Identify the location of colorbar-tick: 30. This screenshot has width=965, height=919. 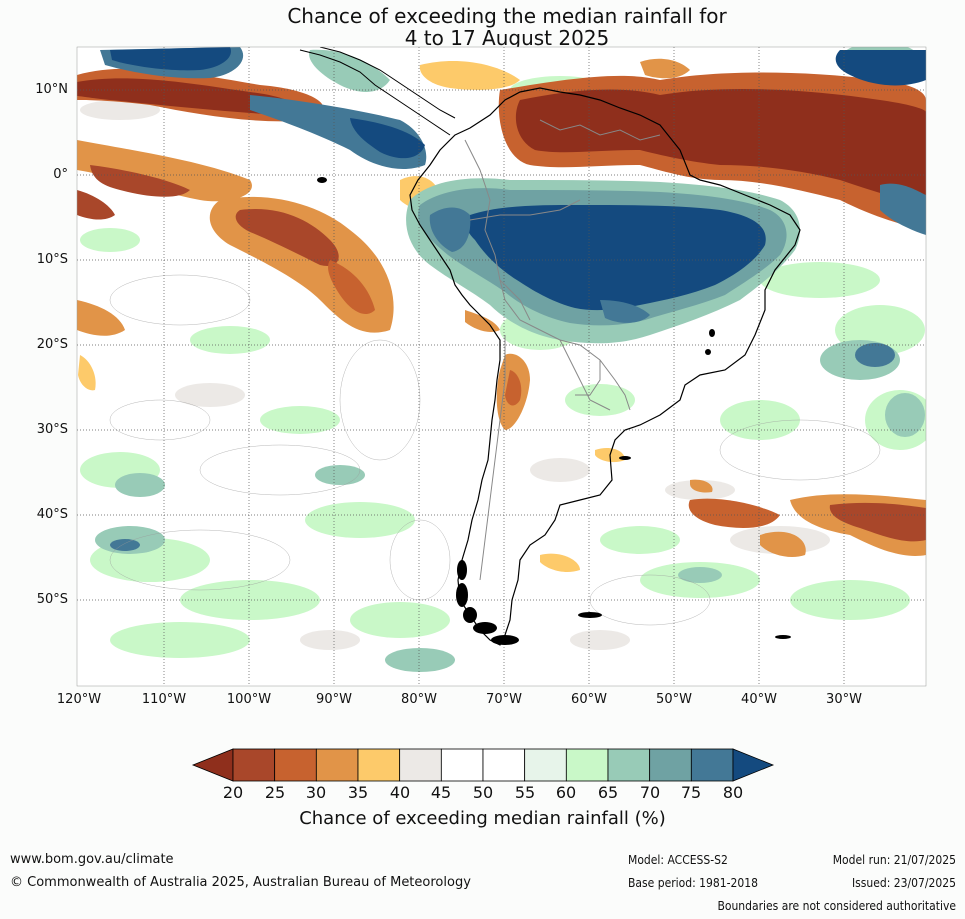
(316, 792).